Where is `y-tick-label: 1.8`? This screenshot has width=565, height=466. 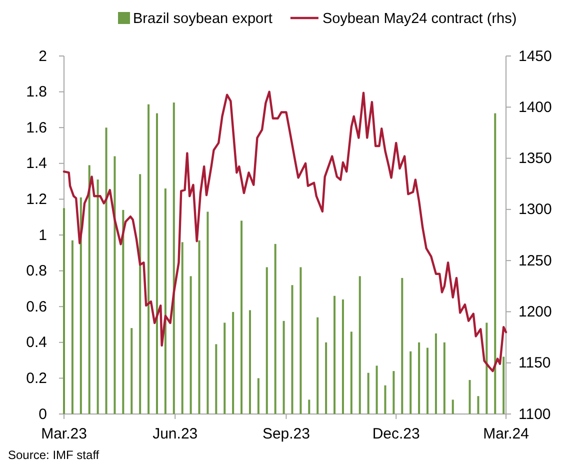 y-tick-label: 1.8 is located at coordinates (36, 92).